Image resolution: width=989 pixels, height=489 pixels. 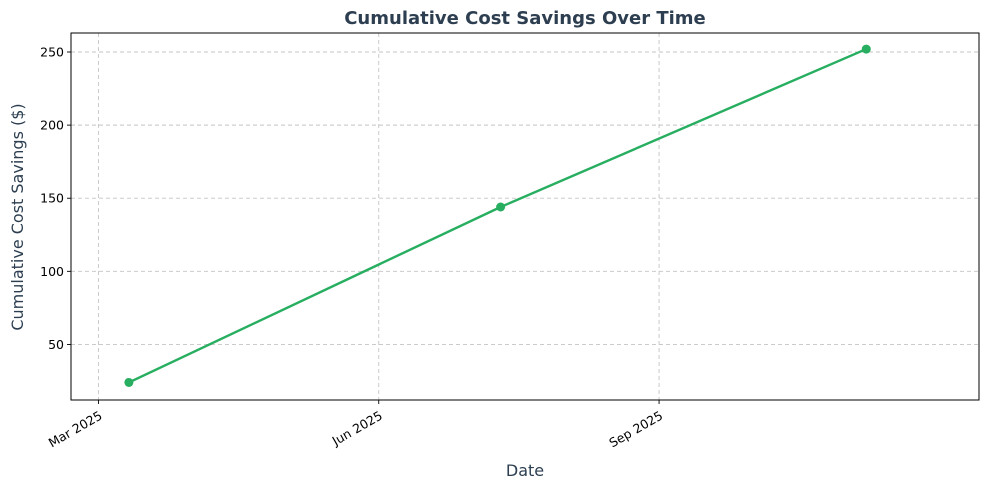 What do you see at coordinates (17, 216) in the screenshot?
I see `y-axis-label: Cumulative Cost Savings ($)` at bounding box center [17, 216].